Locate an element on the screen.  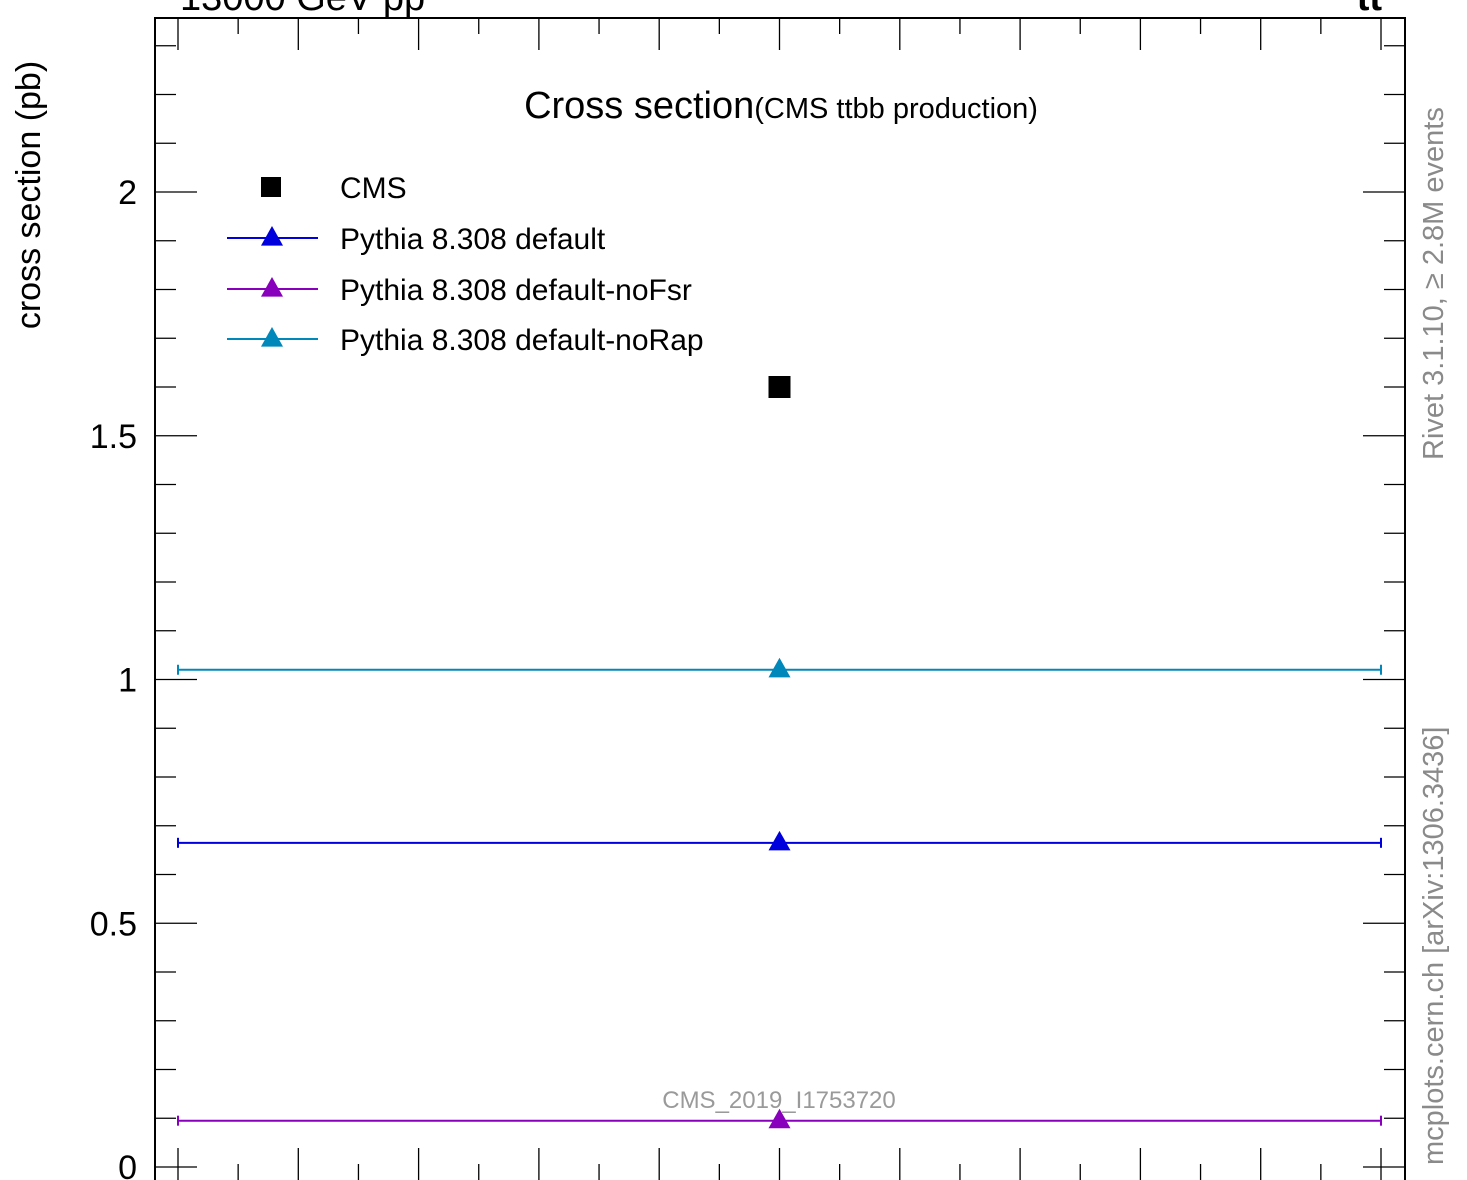
chart-title: Cross section(CMS ttbb production) is located at coordinates (781, 106).